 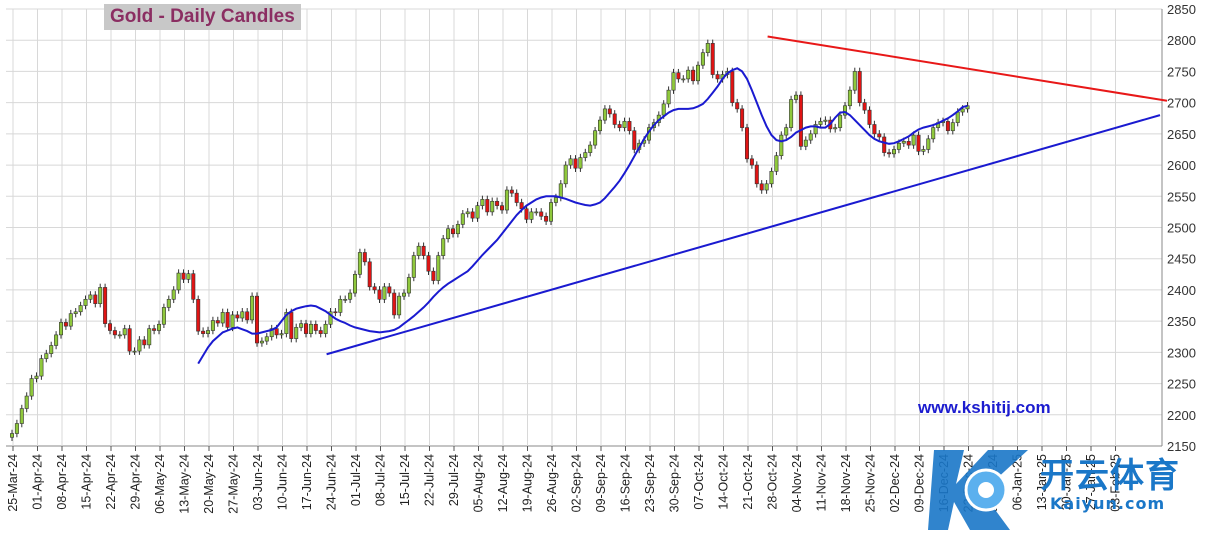 I want to click on y-tick-label: 2450, so click(x=1181, y=259).